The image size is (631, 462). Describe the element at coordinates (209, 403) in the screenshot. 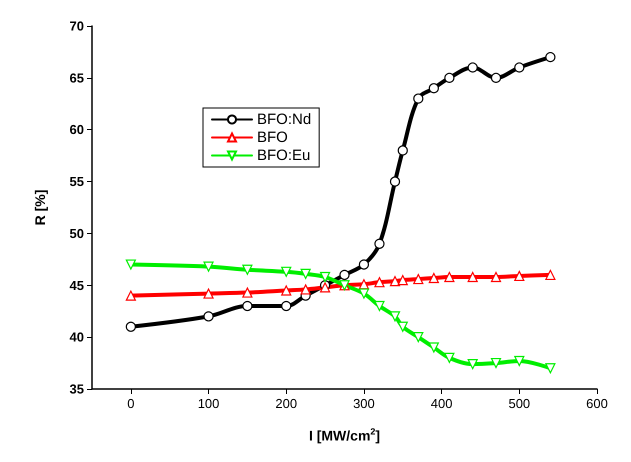

I see `x-tick-label: 100` at that location.